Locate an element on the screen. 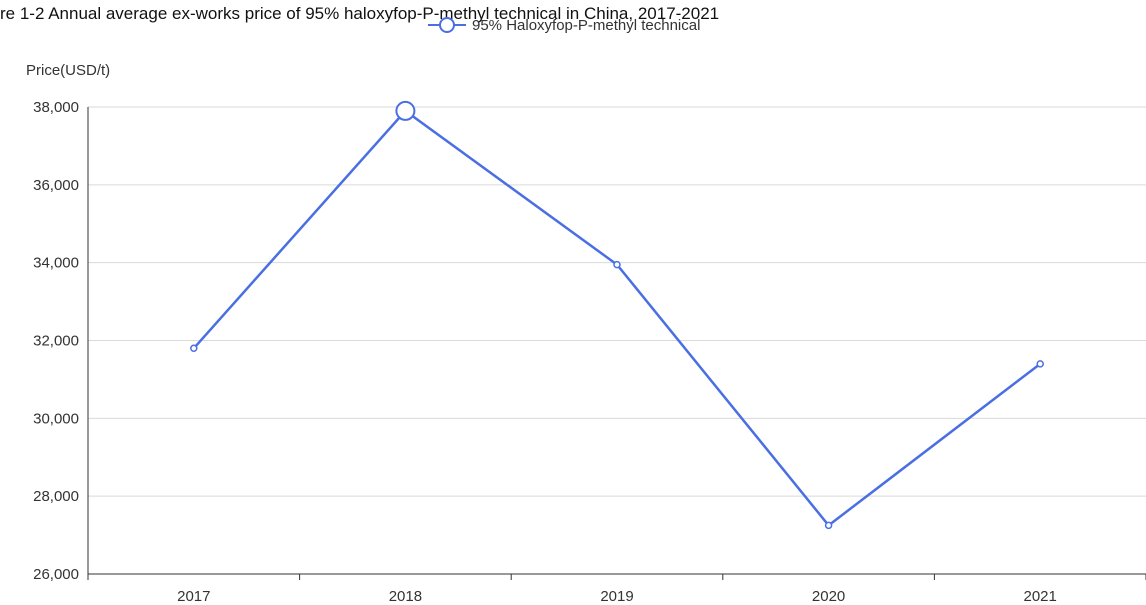 The width and height of the screenshot is (1146, 605). y-tick-label: 34,000 is located at coordinates (56, 263).